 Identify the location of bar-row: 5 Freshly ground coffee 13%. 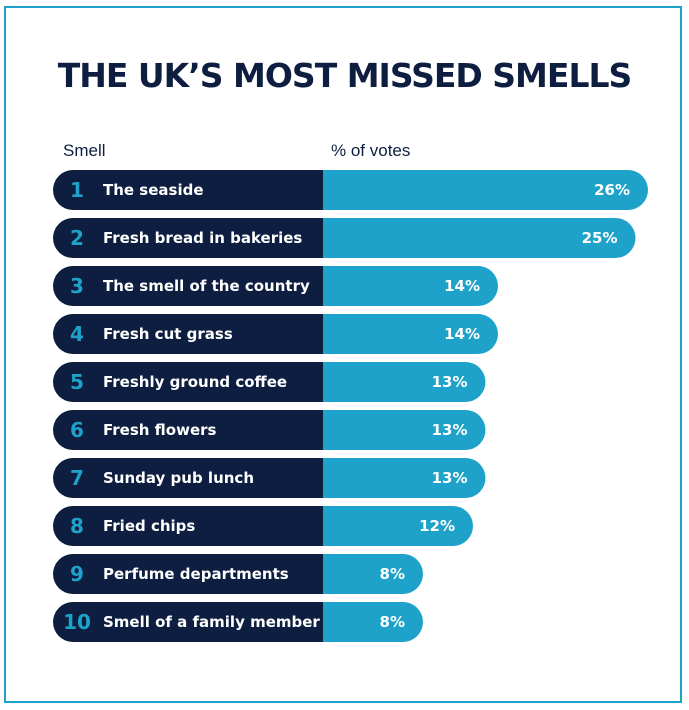
(269, 382).